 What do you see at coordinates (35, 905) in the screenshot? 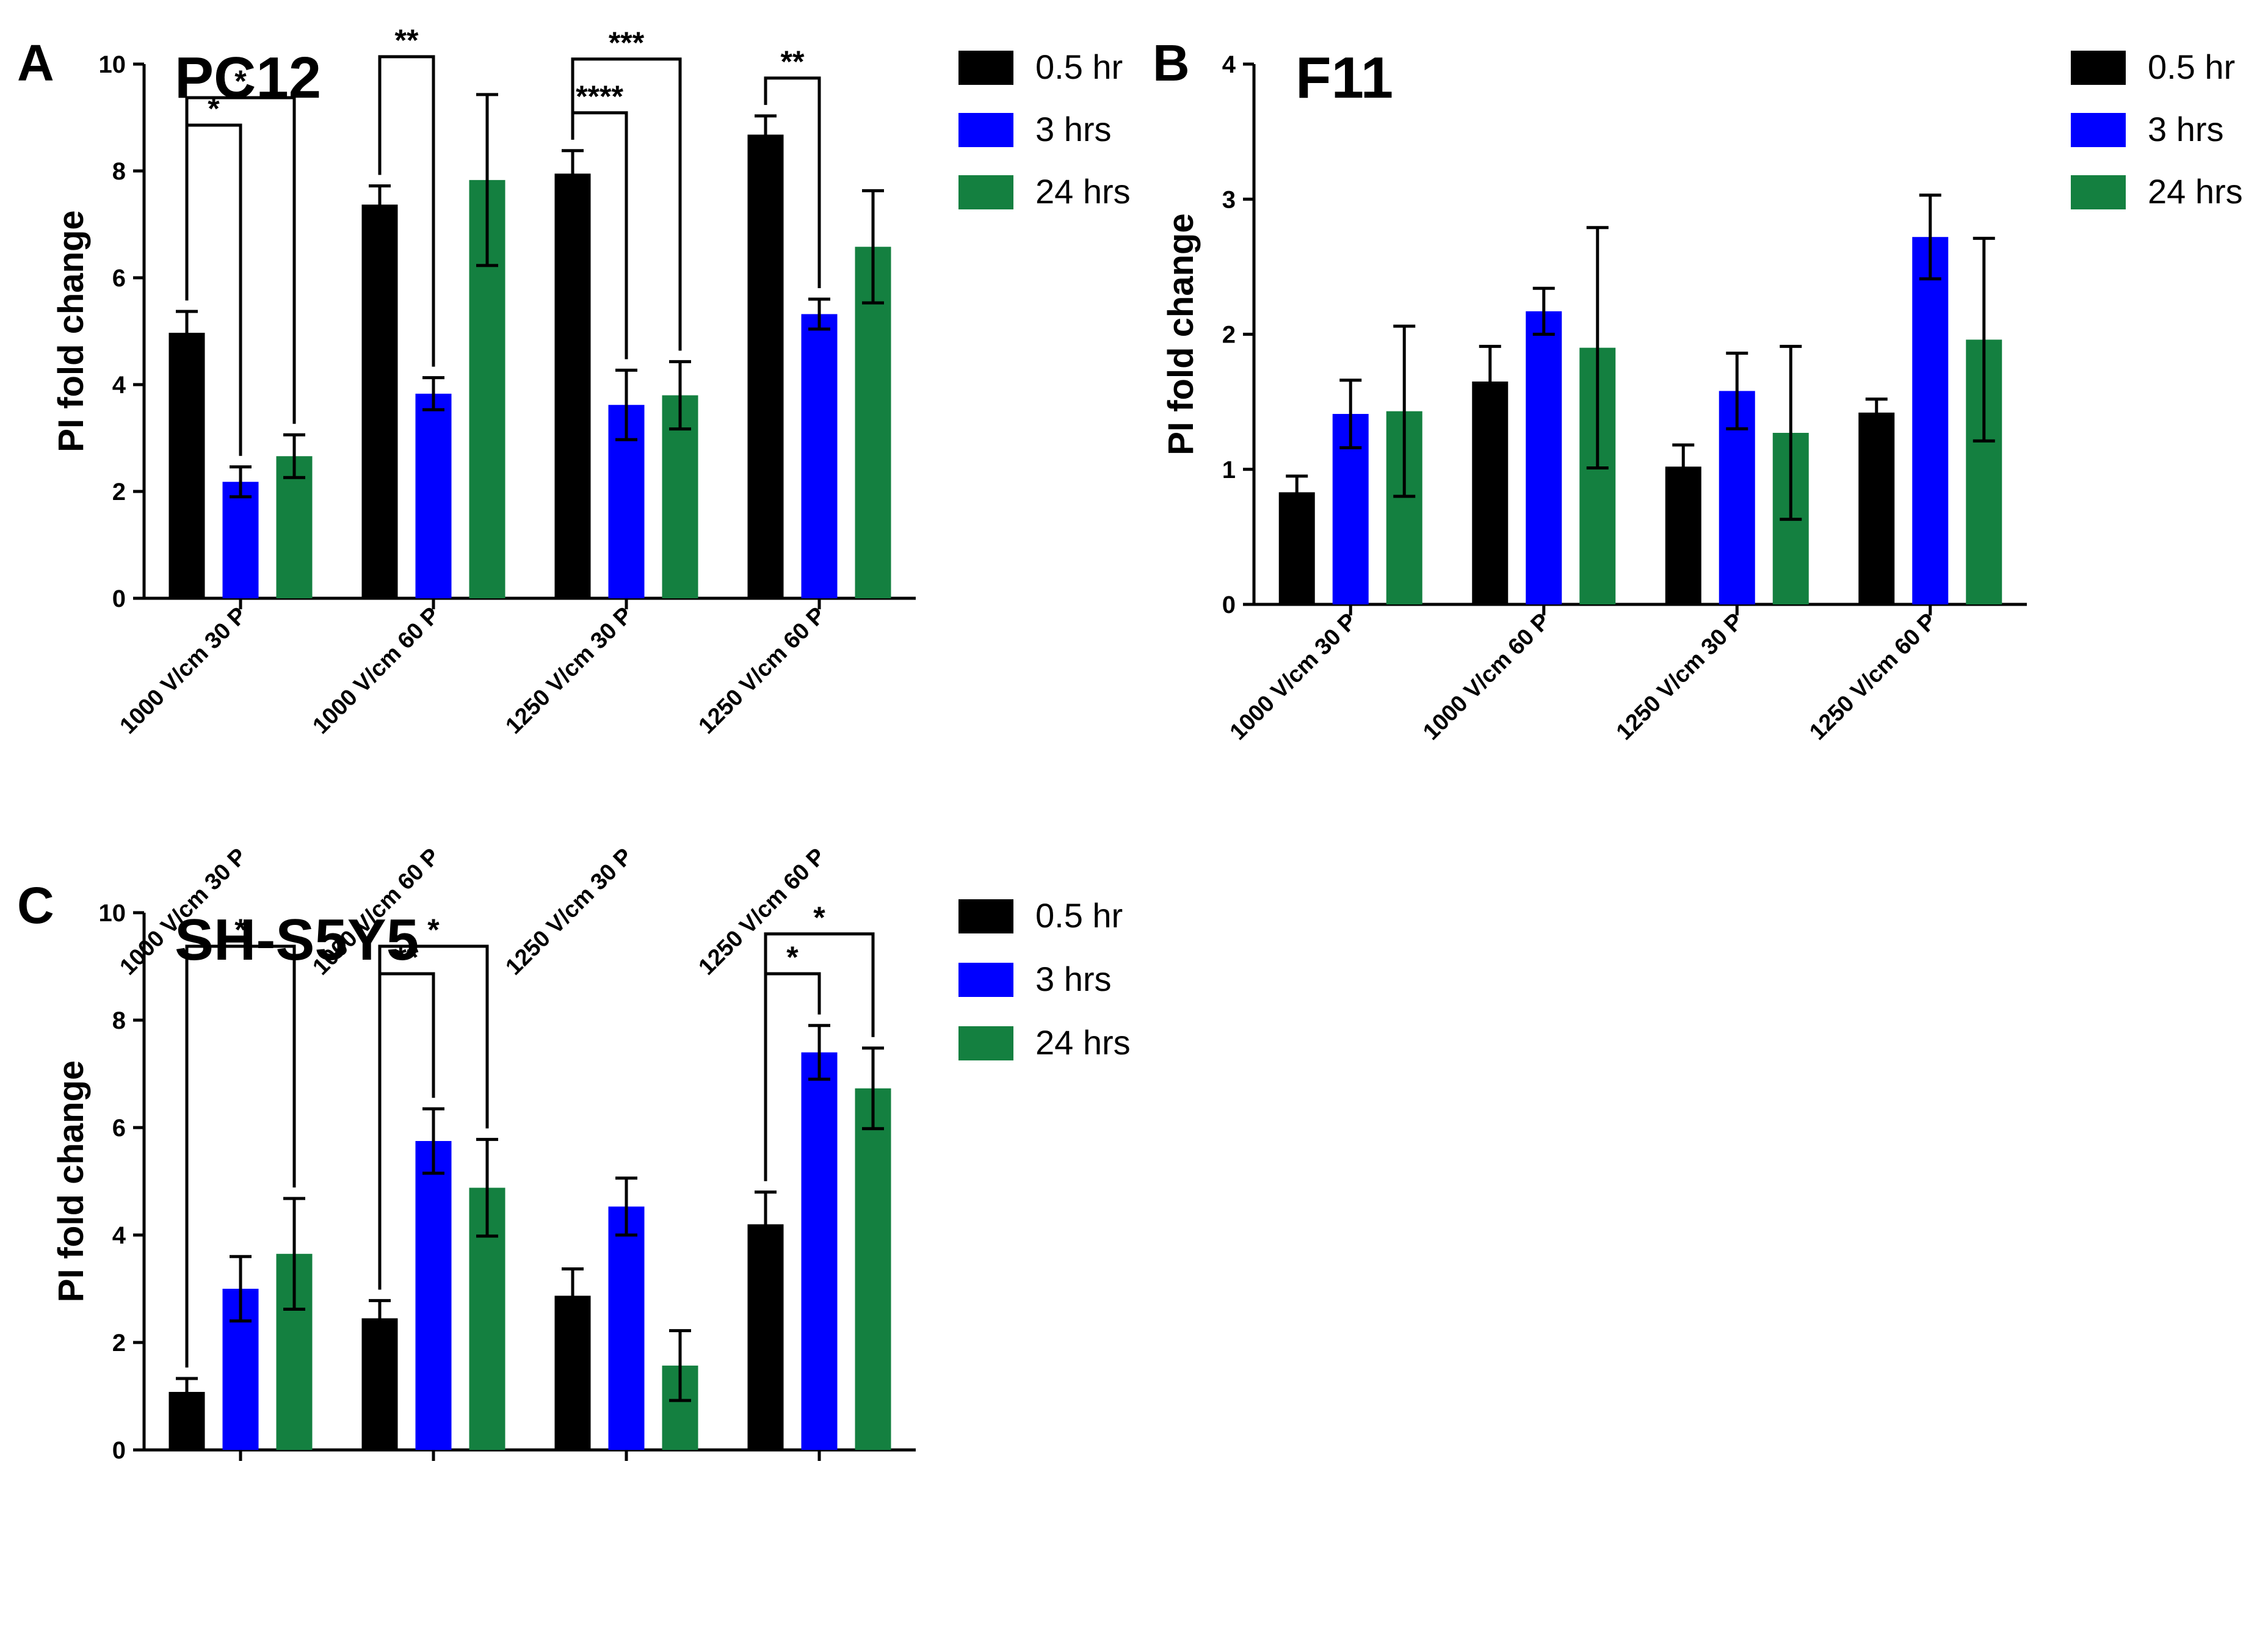
I see `panel-letter: C` at bounding box center [35, 905].